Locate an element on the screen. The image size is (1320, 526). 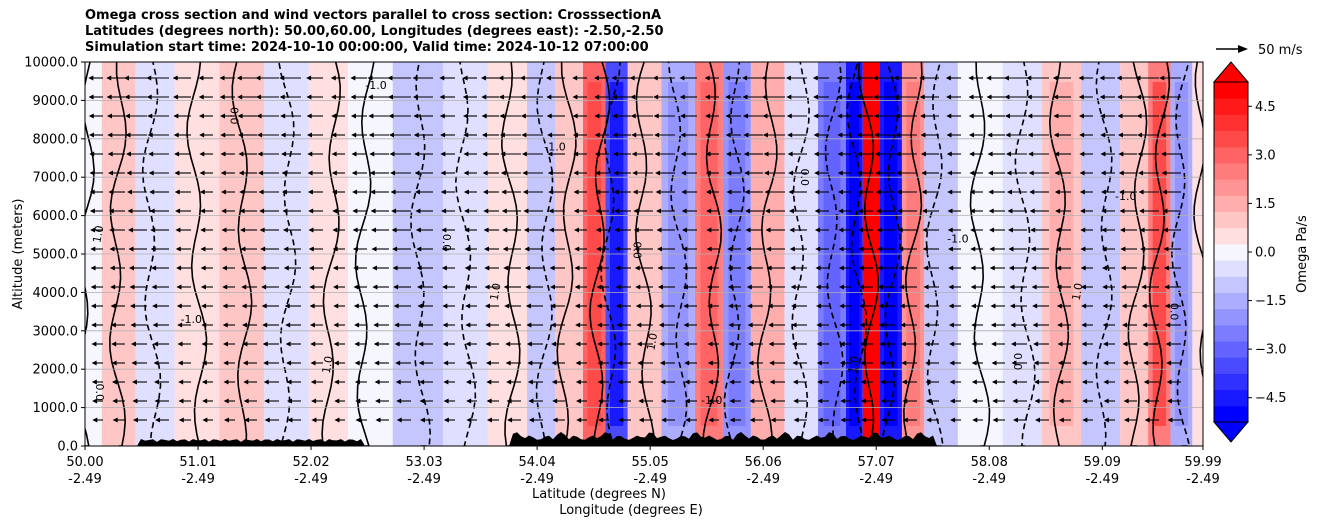
colorbar-tick-label: −4.5 is located at coordinates (1271, 398).